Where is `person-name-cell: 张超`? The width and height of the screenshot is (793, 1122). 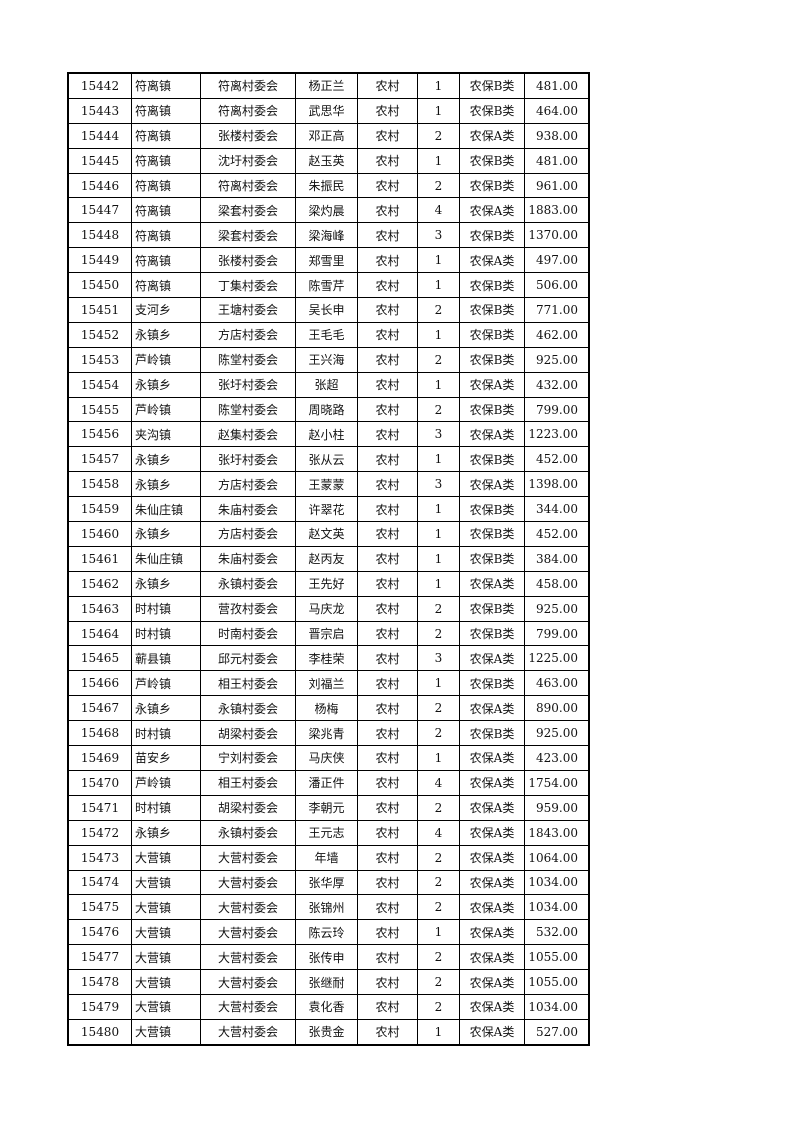
person-name-cell: 张超 is located at coordinates (326, 384).